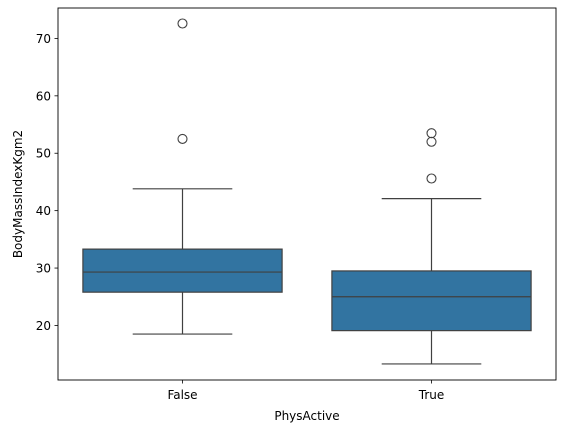 The image size is (562, 432). I want to click on y-tick-label: 60, so click(43, 96).